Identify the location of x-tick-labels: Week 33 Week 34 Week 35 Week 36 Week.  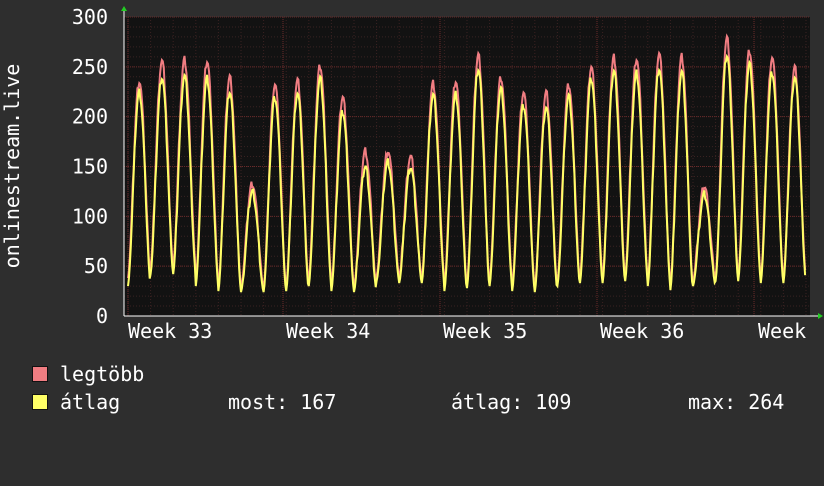
(467, 331).